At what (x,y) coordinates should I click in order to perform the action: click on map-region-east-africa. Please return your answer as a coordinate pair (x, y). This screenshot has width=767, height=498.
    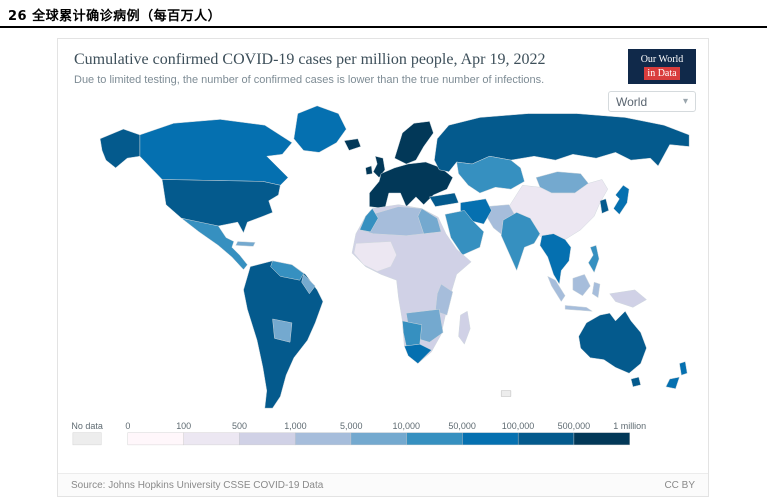
    Looking at the image, I should click on (444, 299).